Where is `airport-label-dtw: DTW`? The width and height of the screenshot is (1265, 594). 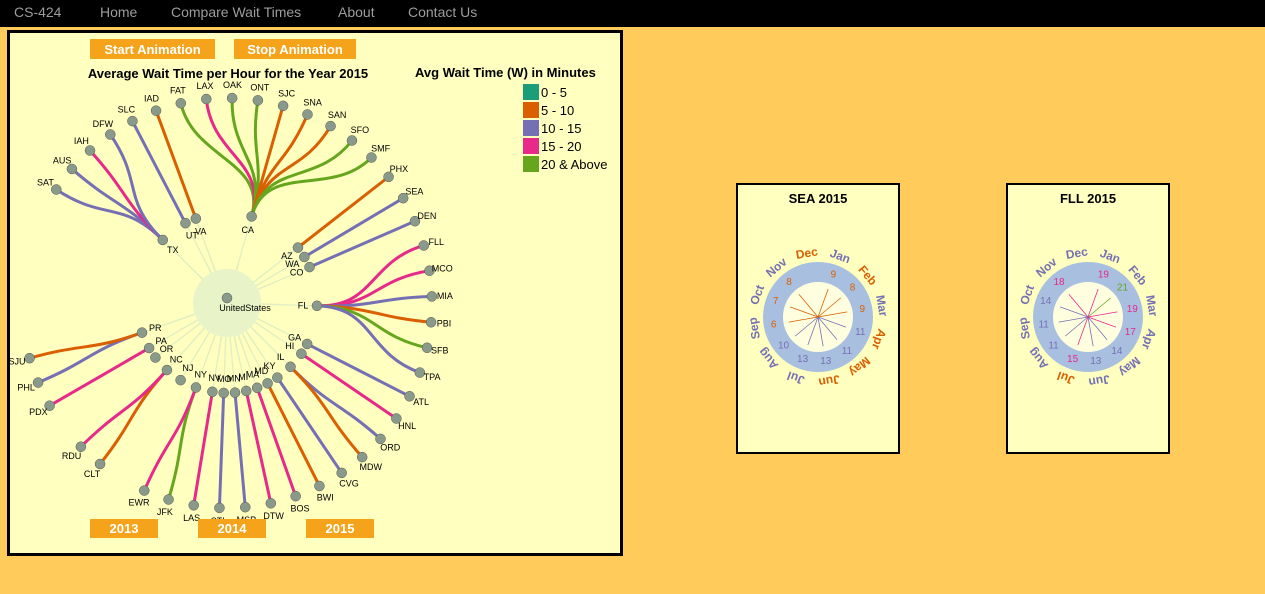 airport-label-dtw: DTW is located at coordinates (273, 516).